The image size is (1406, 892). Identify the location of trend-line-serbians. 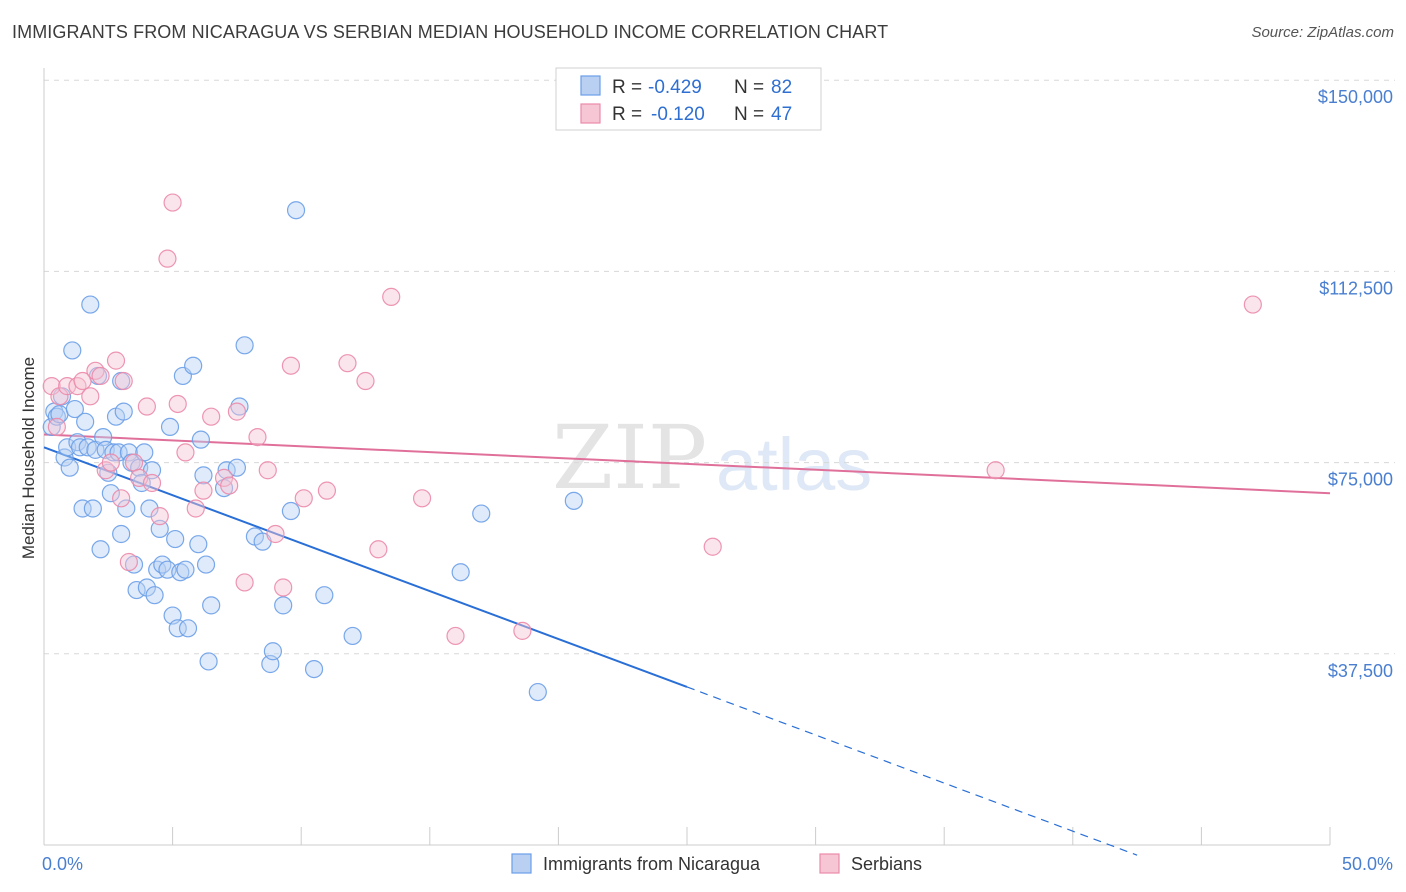
(687, 464).